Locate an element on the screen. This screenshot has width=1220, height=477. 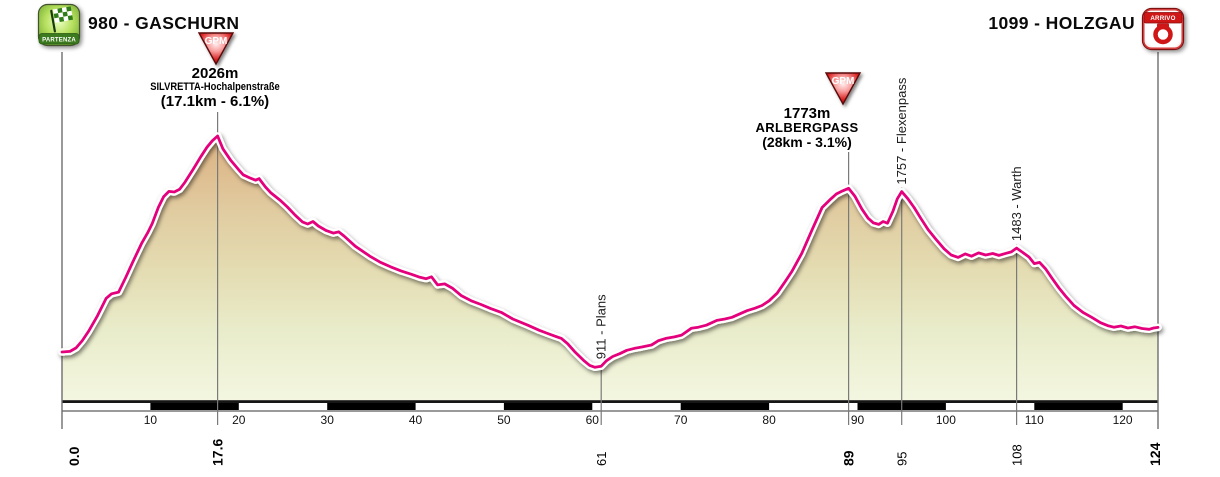
svg-text: 124 is located at coordinates (1155, 454).